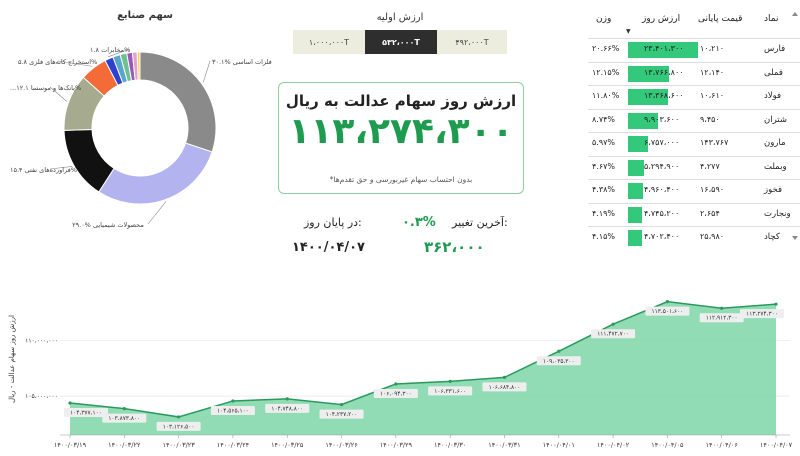 The width and height of the screenshot is (800, 456). Describe the element at coordinates (775, 49) in the screenshot. I see `row-symbol: فارس` at that location.